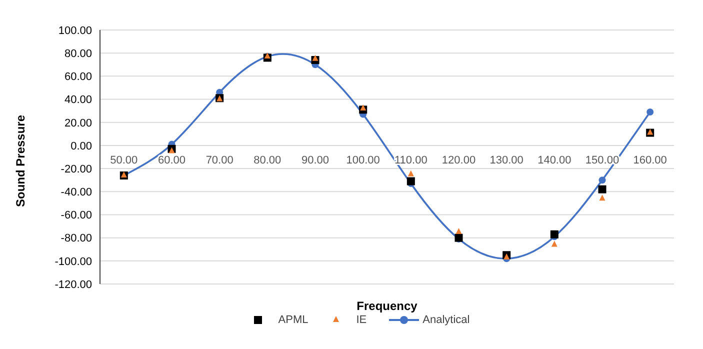  What do you see at coordinates (78, 54) in the screenshot?
I see `y-tick-label: 80.00` at bounding box center [78, 54].